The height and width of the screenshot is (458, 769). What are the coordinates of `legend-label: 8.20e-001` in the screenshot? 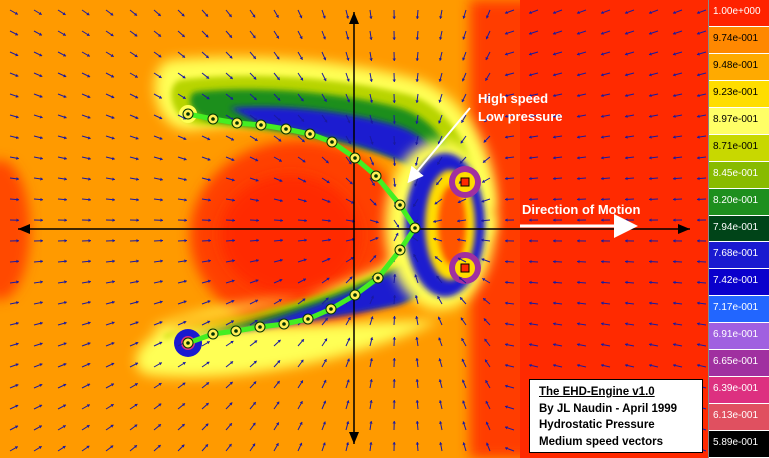 It's located at (736, 200).